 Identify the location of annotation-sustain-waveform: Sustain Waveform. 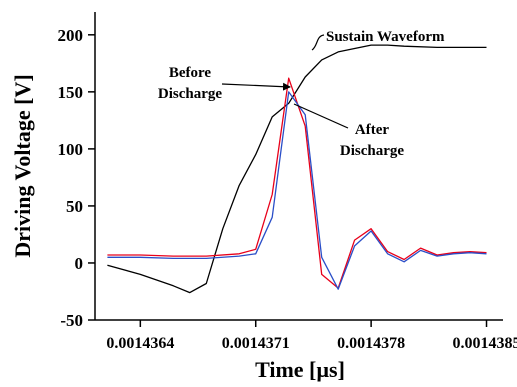
(385, 37).